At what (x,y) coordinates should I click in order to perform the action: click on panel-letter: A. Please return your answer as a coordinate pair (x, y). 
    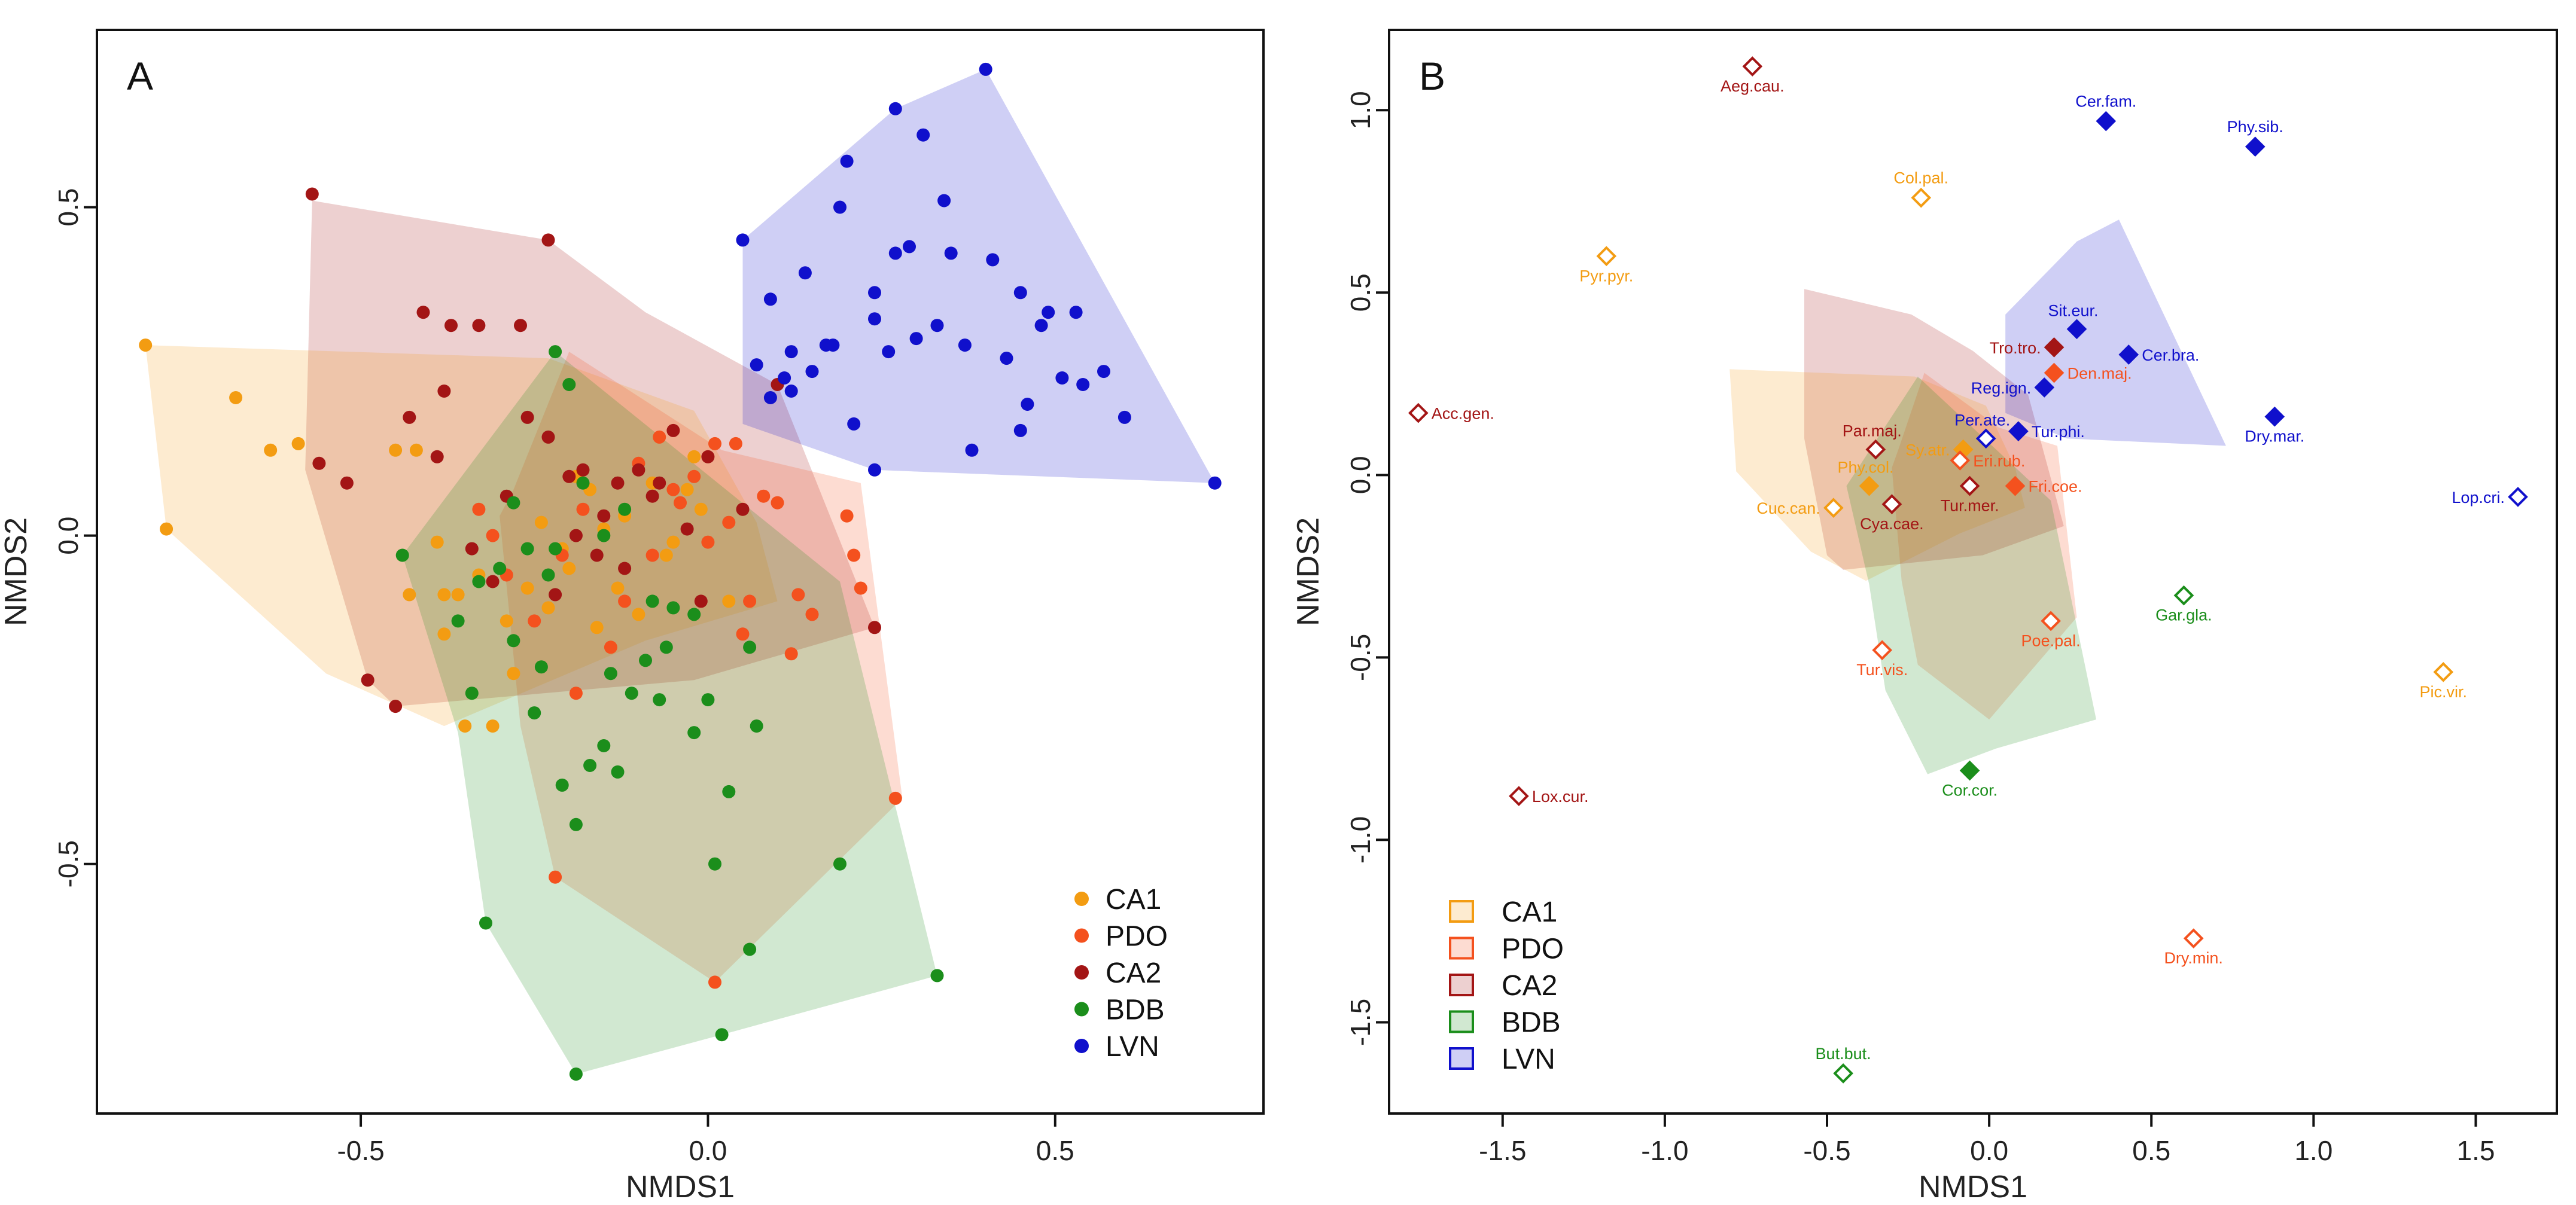
    Looking at the image, I should click on (140, 76).